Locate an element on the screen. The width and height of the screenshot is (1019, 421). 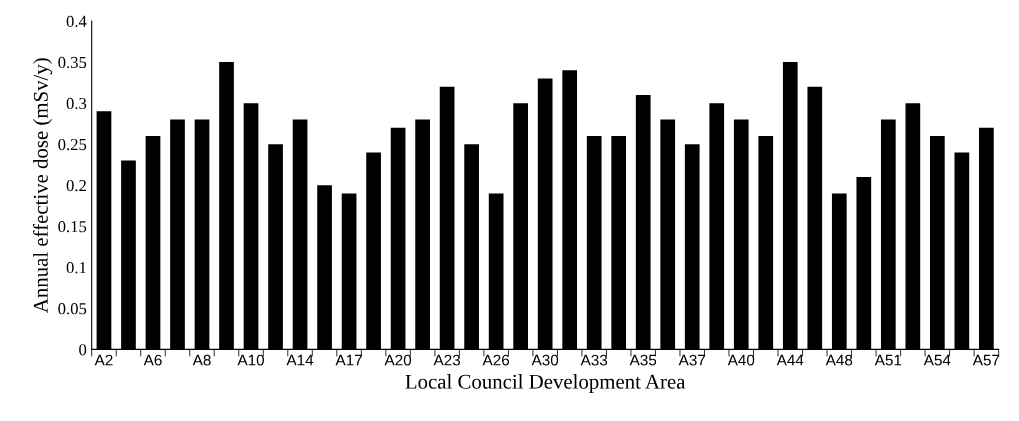
x-tick-label: A51 is located at coordinates (888, 360).